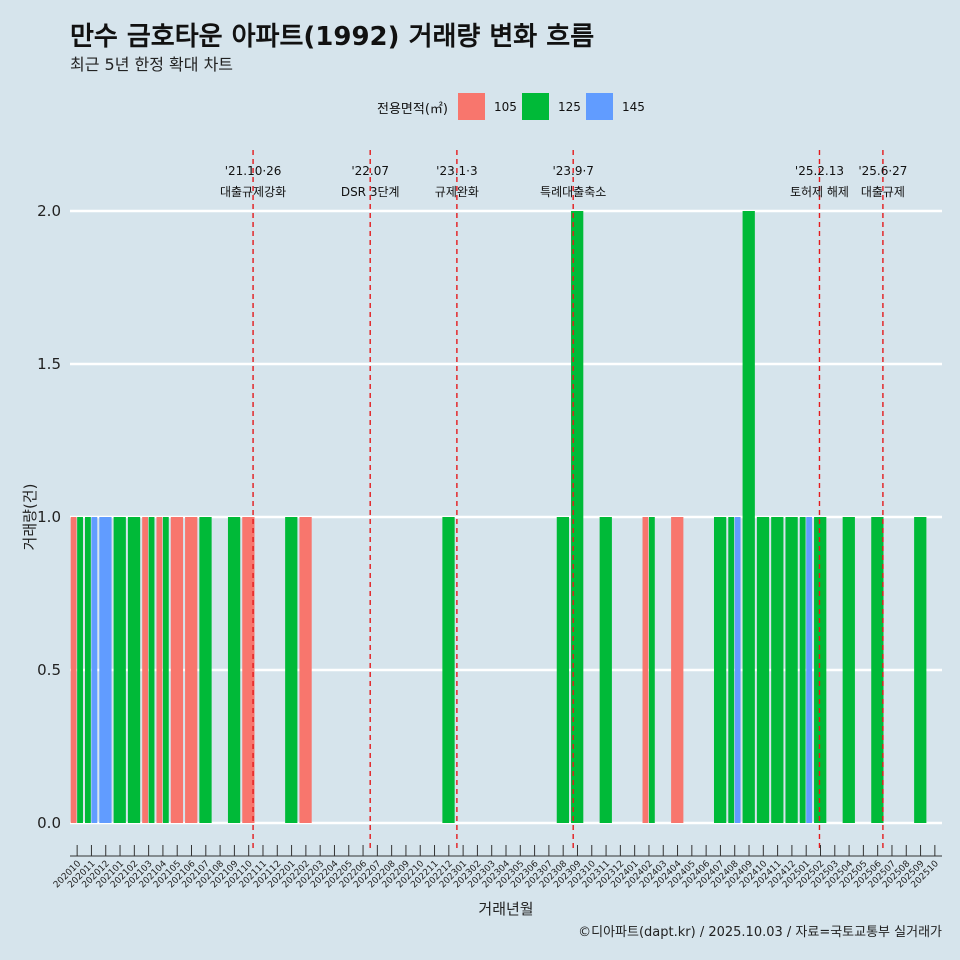 This screenshot has height=960, width=960. What do you see at coordinates (253, 192) in the screenshot?
I see `event-label: 대출규제강화` at bounding box center [253, 192].